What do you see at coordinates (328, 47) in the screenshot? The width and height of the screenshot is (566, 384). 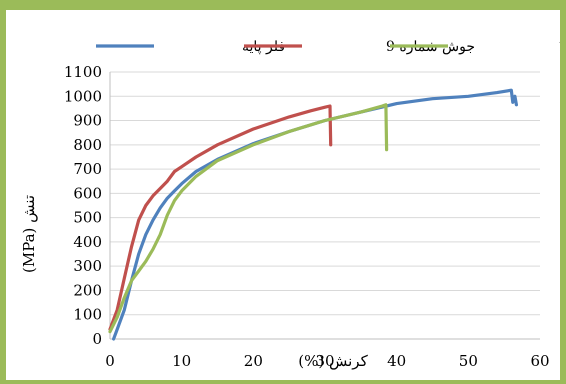 I see `legend: فلز پایهجوش شماره 9جوش شماره 17` at bounding box center [328, 47].